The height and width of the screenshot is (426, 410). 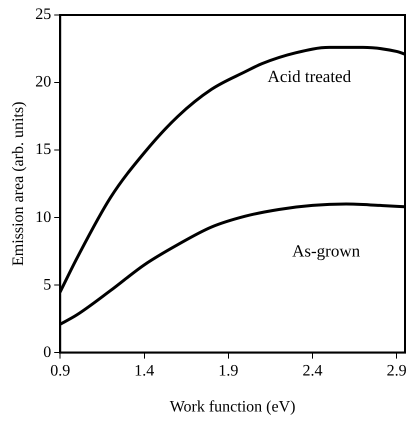 I want to click on y-tick-label: 0, so click(x=47, y=352).